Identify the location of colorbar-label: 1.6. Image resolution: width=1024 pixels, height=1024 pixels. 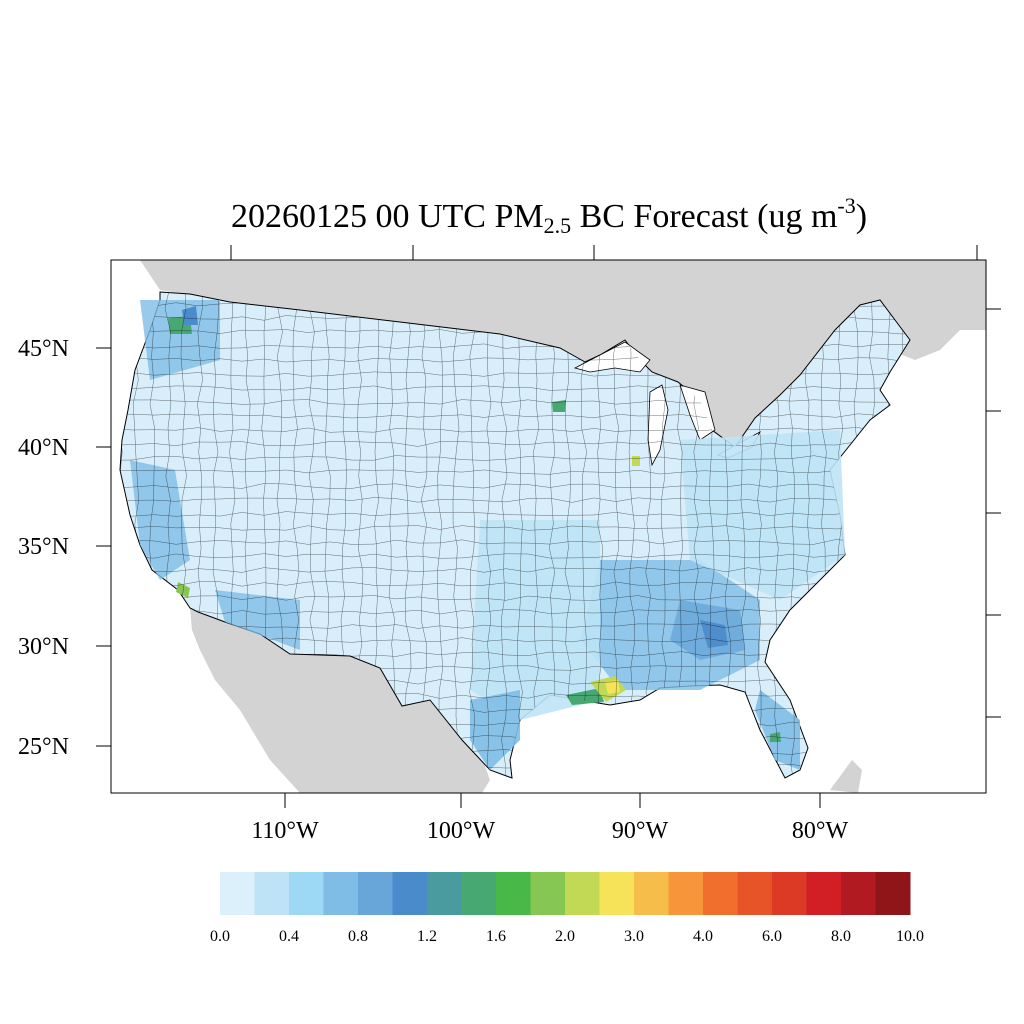
(496, 936).